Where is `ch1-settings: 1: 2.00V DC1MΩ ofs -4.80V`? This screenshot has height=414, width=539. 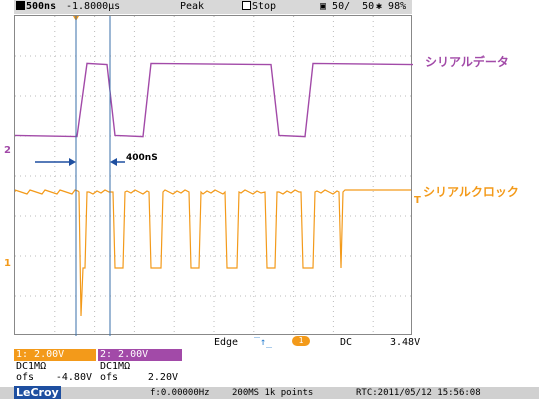
ch1-settings: 1: 2.00V DC1MΩ ofs -4.80V is located at coordinates (55, 366).